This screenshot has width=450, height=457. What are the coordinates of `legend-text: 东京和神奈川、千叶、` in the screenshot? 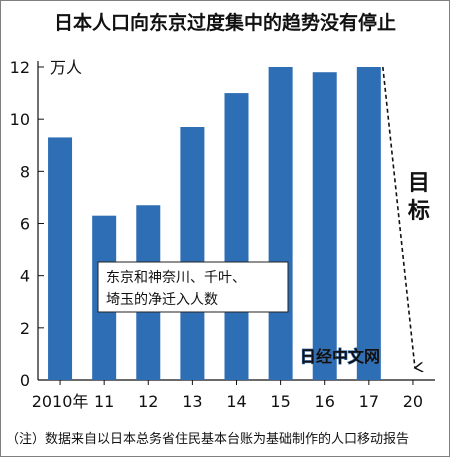 It's located at (176, 278).